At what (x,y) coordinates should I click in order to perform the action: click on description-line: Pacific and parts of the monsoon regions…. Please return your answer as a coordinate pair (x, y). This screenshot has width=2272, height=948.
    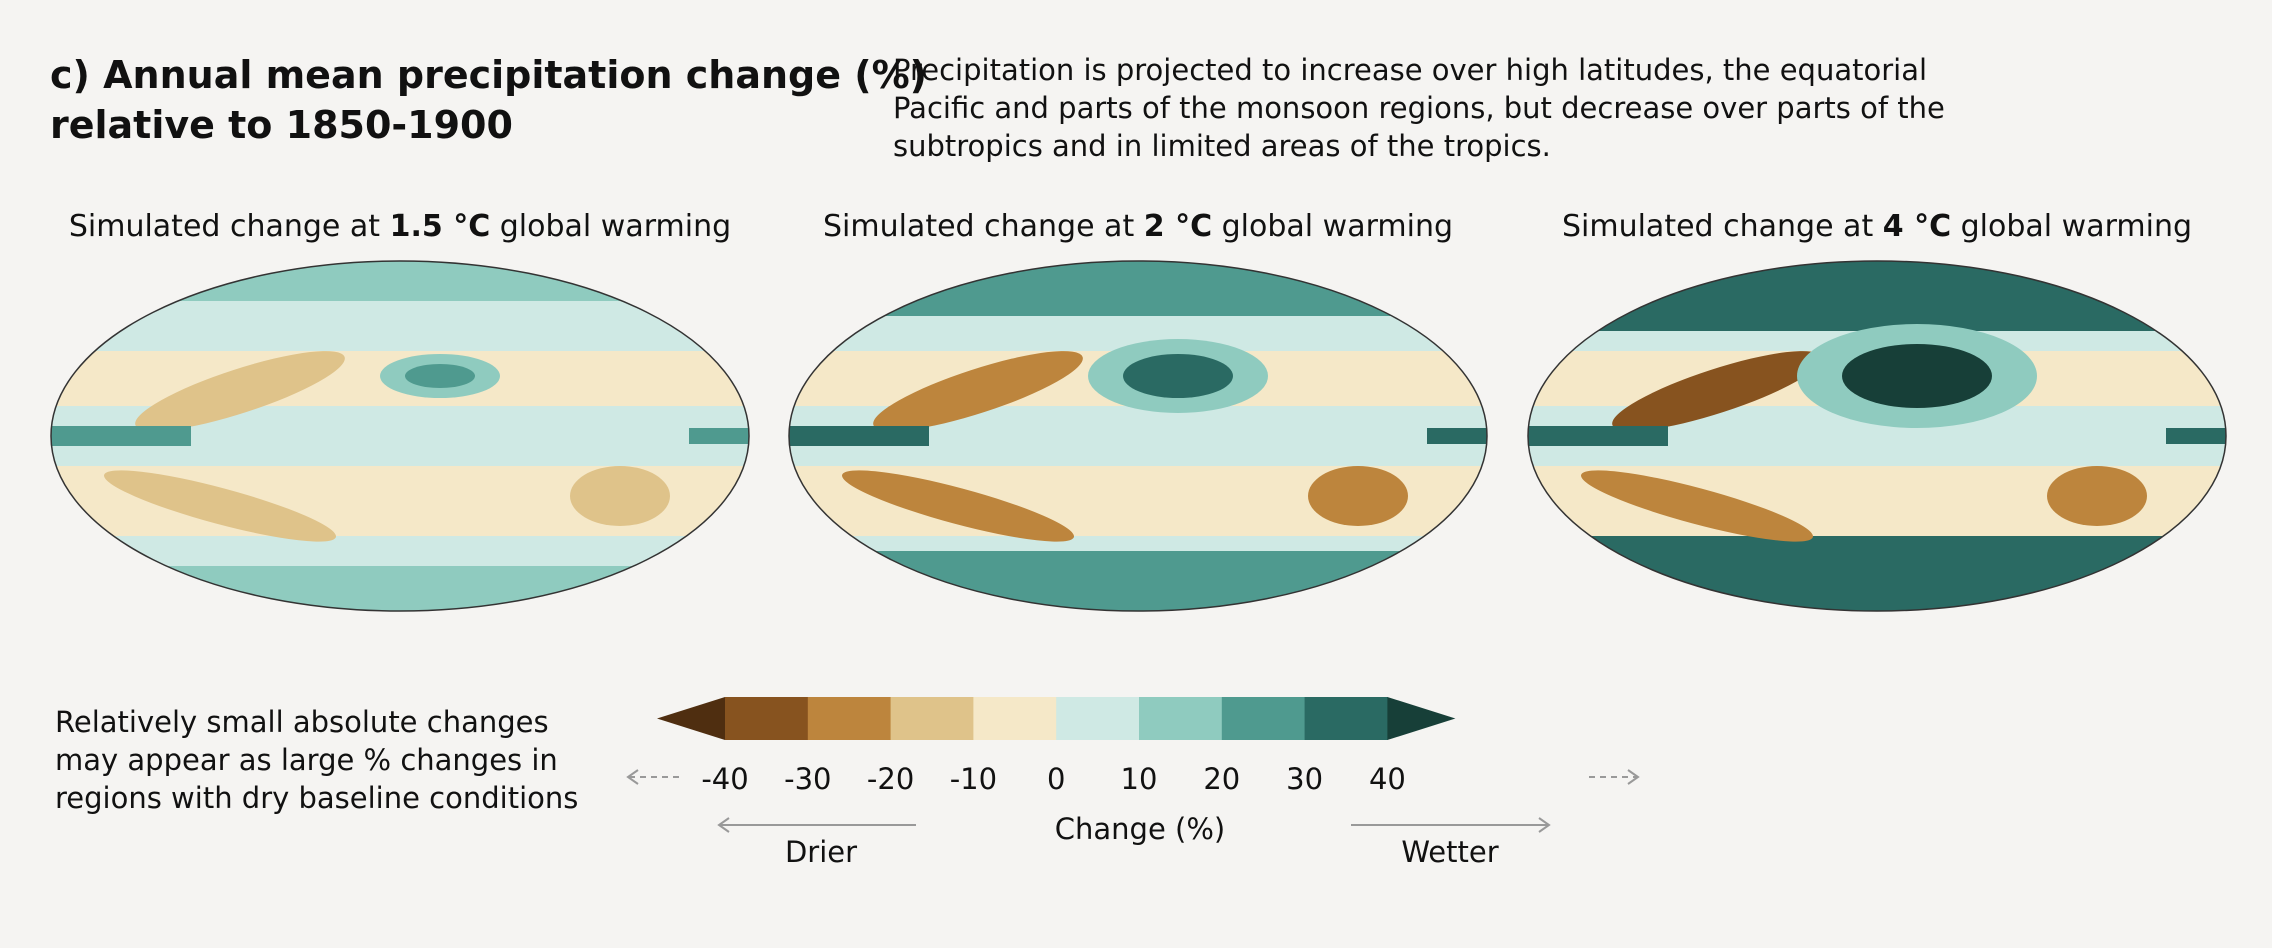
    Looking at the image, I should click on (1419, 108).